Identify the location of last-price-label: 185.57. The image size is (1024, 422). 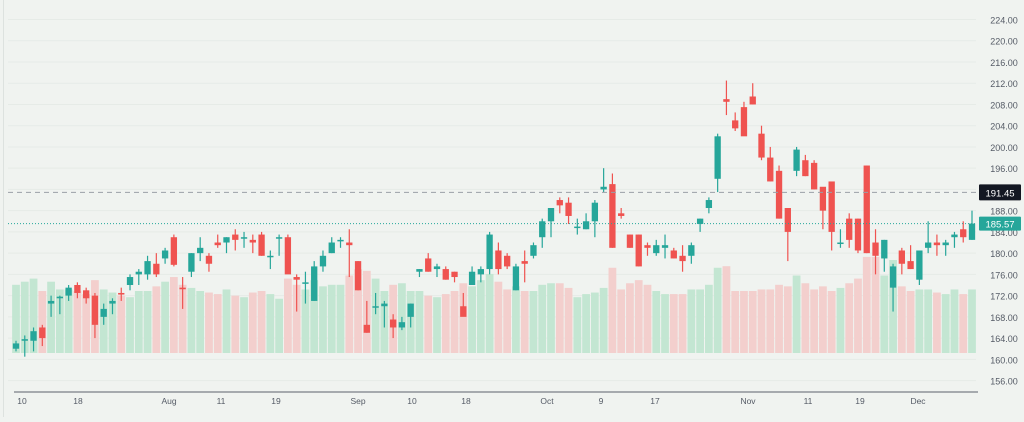
(999, 225).